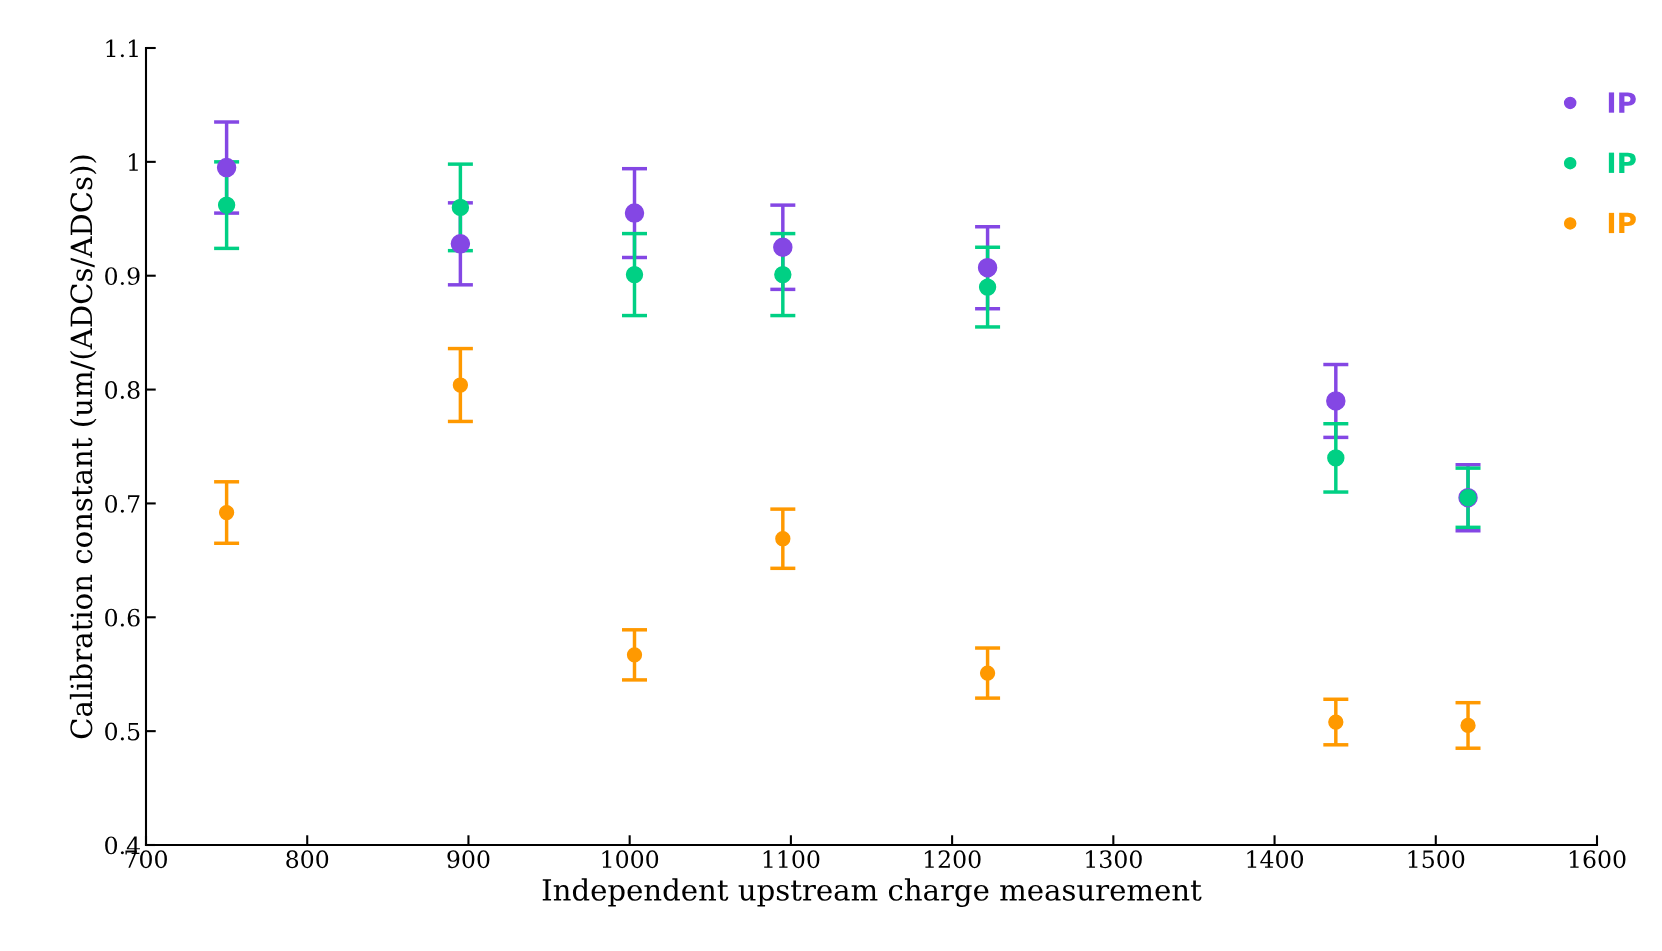 The width and height of the screenshot is (1662, 951). I want to click on x-tick-label: 1300, so click(1114, 859).